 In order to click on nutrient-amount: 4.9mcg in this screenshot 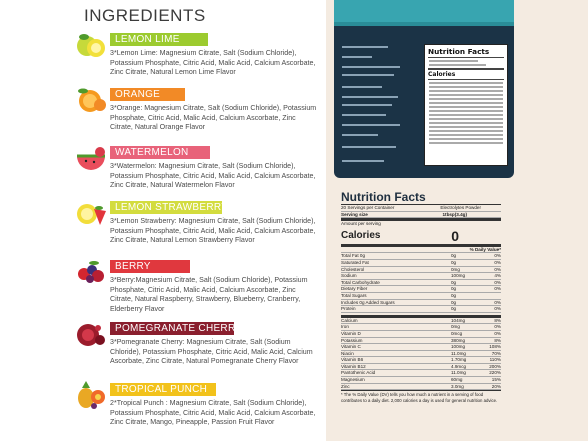, I will do `click(459, 366)`.